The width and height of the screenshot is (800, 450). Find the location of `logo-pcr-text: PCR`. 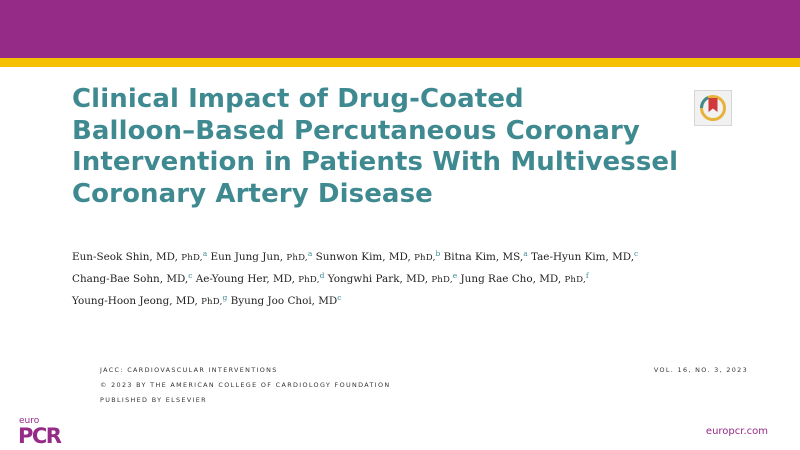

logo-pcr-text: PCR is located at coordinates (40, 436).